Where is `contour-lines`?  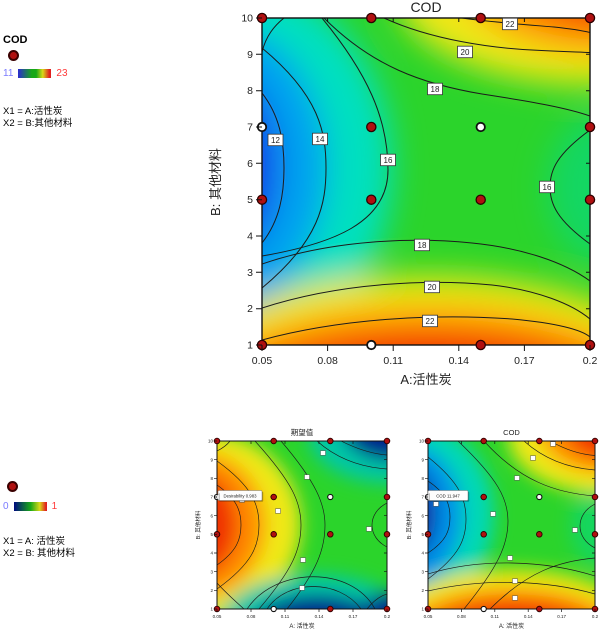
contour-lines is located at coordinates (302, 525).